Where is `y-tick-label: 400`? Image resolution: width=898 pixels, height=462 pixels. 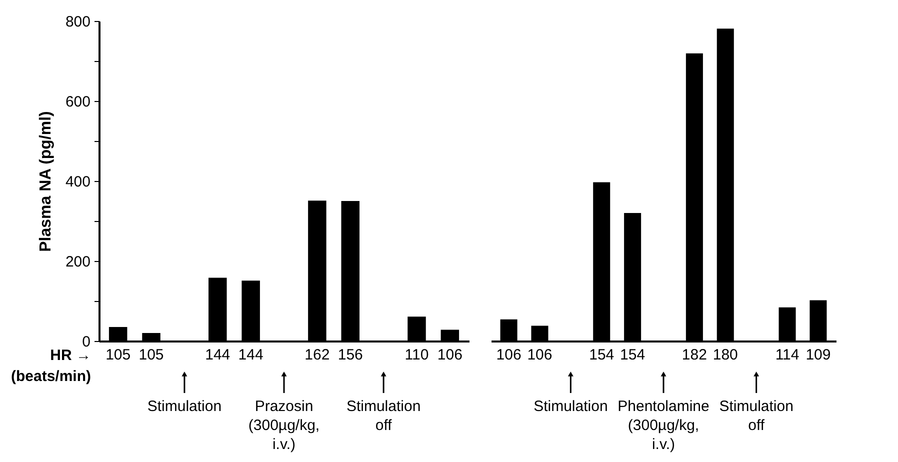 y-tick-label: 400 is located at coordinates (77, 182).